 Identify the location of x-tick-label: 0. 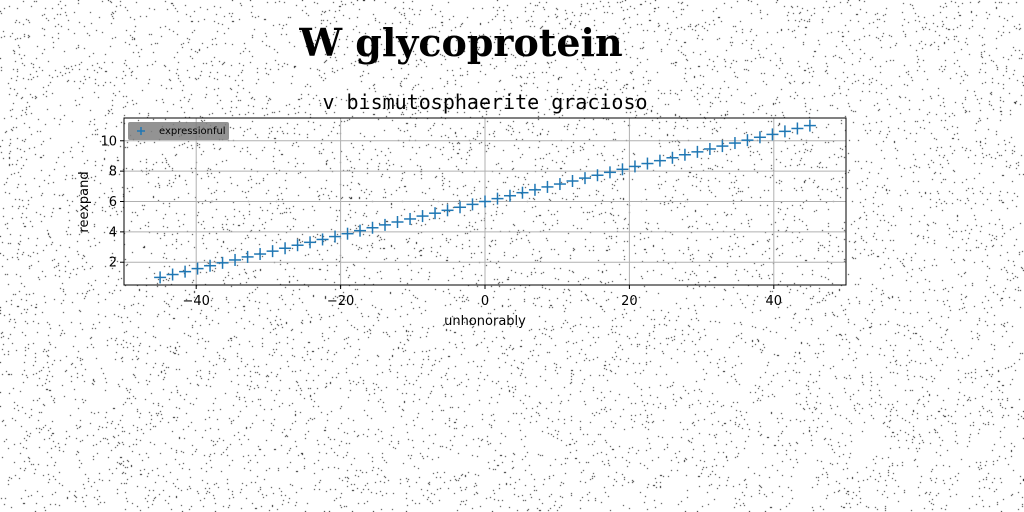
(485, 301).